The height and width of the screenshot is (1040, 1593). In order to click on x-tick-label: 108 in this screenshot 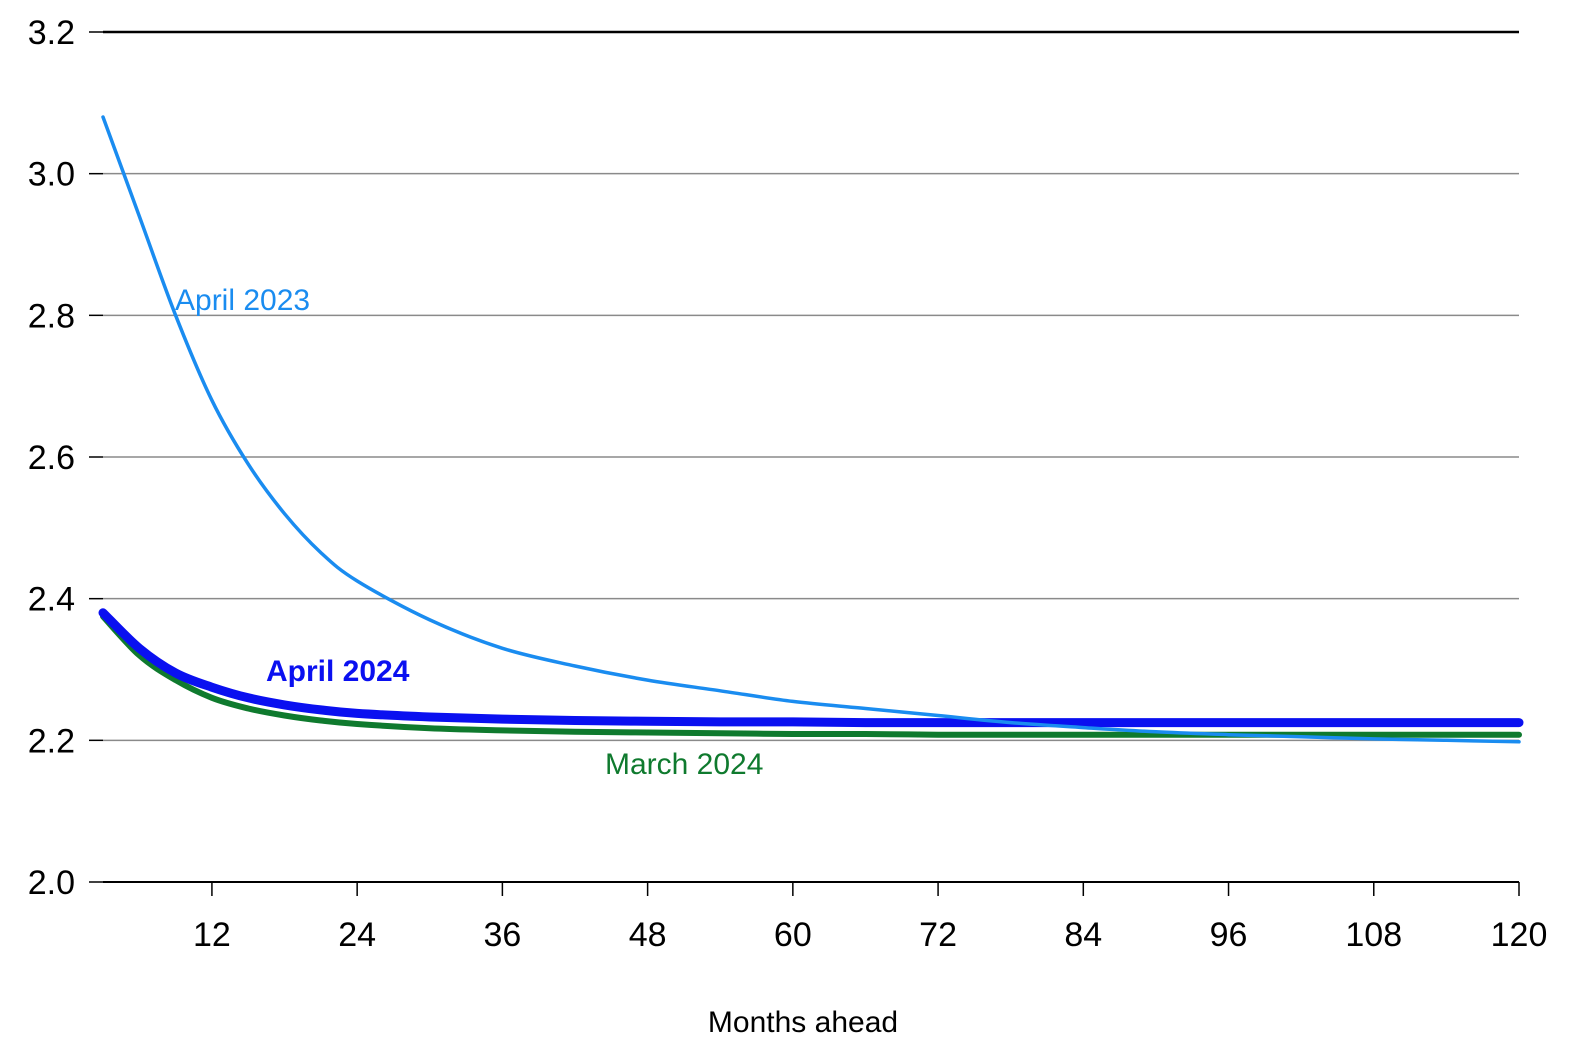, I will do `click(1373, 935)`.